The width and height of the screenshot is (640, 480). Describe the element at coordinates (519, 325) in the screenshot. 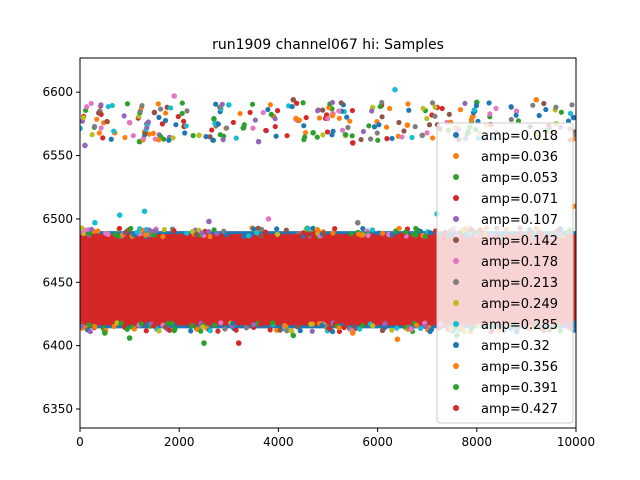

I see `legend-label: amp=0.285` at that location.